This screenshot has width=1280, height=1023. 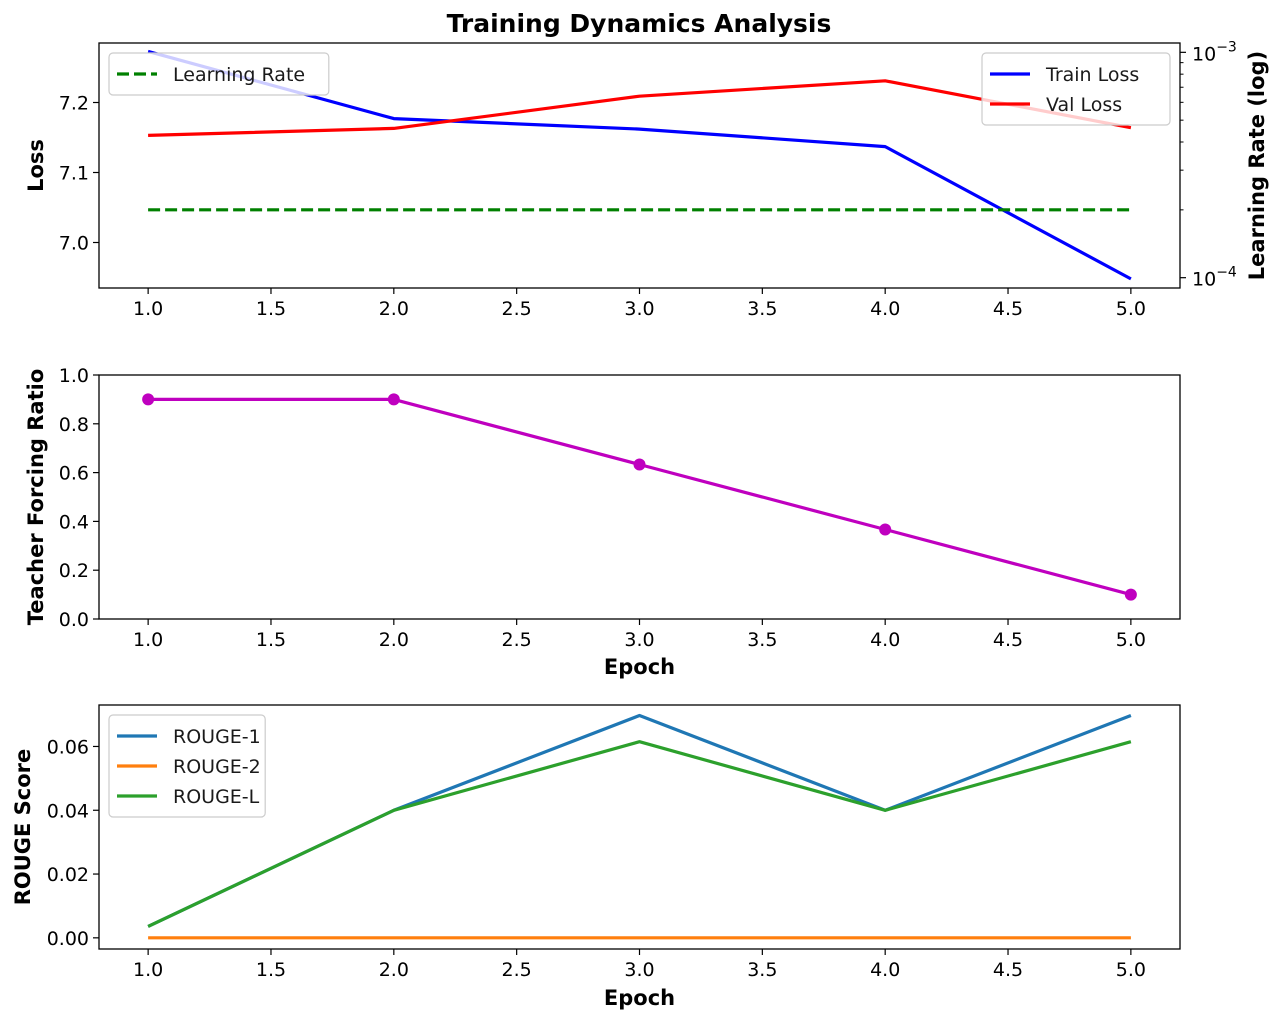 I want to click on val-loss-line, so click(x=640, y=108).